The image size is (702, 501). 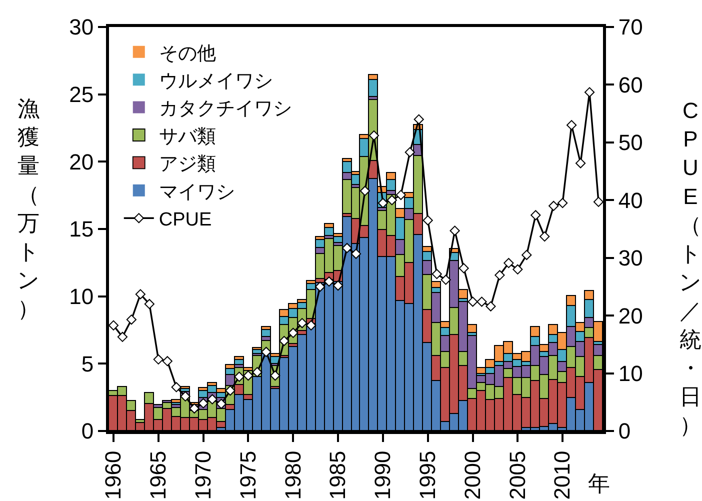 I want to click on text: CPUE（トン／統・日）, so click(x=690, y=268).